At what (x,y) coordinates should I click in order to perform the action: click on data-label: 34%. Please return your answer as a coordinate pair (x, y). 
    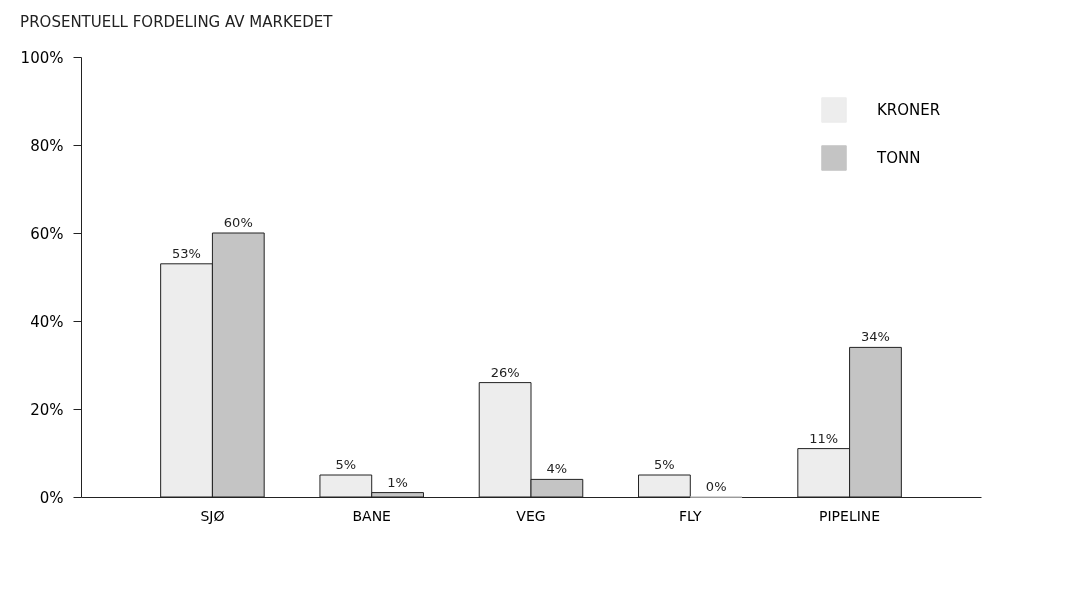
    Looking at the image, I should click on (875, 337).